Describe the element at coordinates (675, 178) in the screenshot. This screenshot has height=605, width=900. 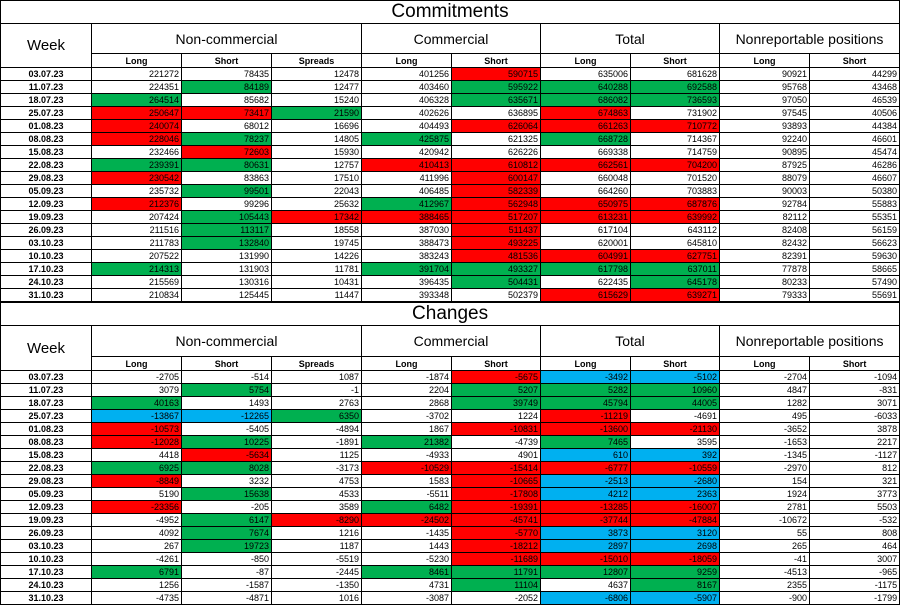
I see `value-cell: 701520` at that location.